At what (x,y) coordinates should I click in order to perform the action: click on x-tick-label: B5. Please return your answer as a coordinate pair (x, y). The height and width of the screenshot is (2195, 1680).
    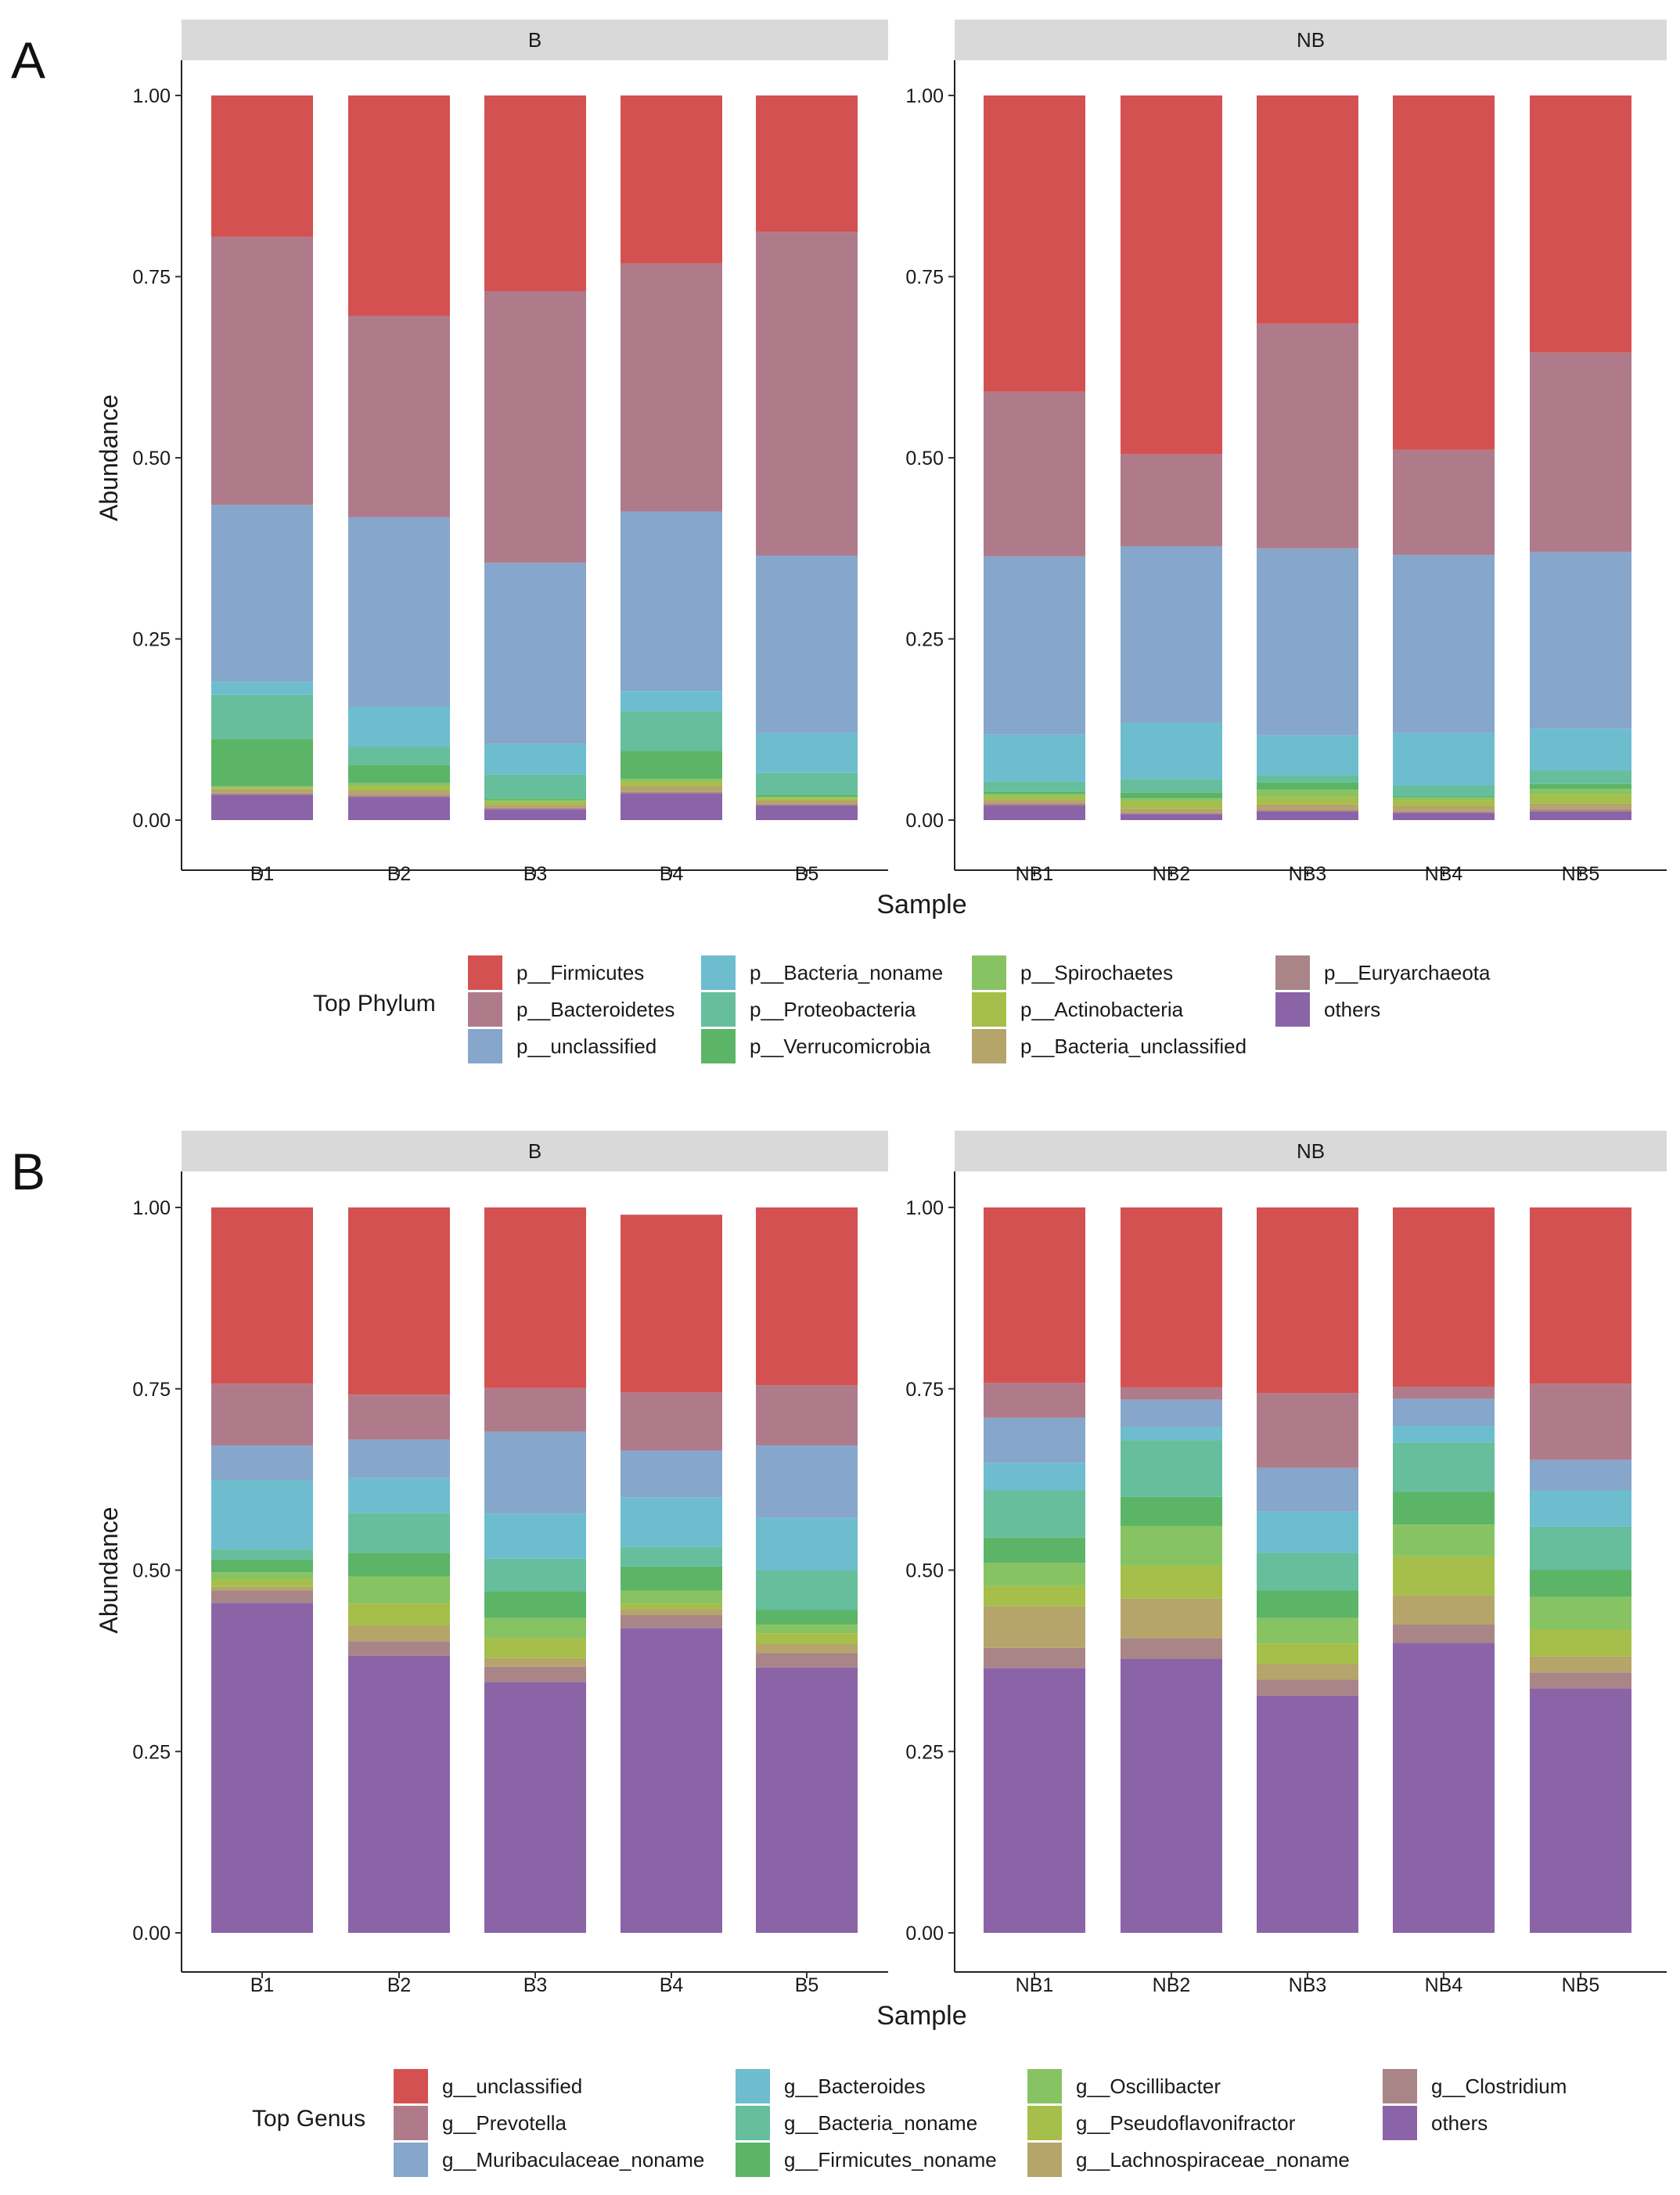
    Looking at the image, I should click on (807, 874).